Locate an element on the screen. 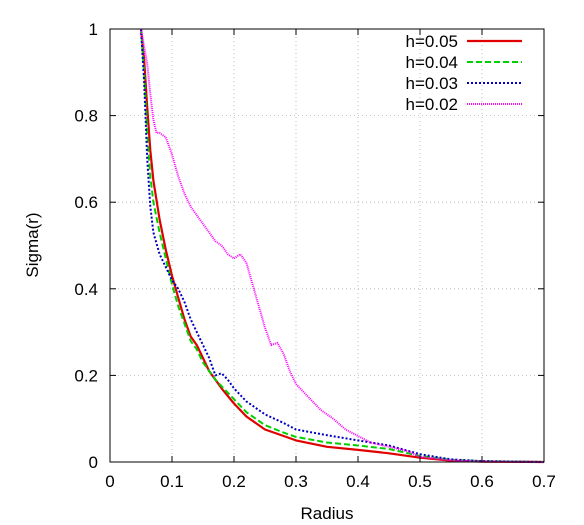 Image resolution: width=584 pixels, height=525 pixels. x-tick-label: 0.1 is located at coordinates (172, 481).